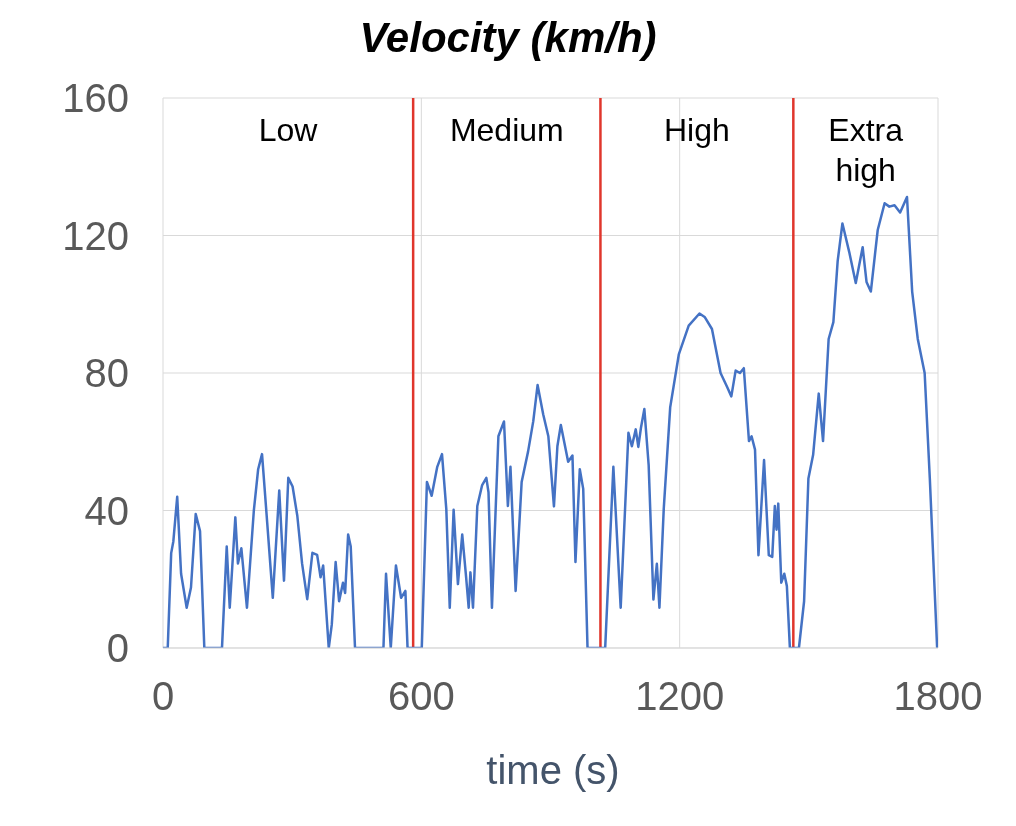  Describe the element at coordinates (95, 98) in the screenshot. I see `y-tick-label: 160` at that location.